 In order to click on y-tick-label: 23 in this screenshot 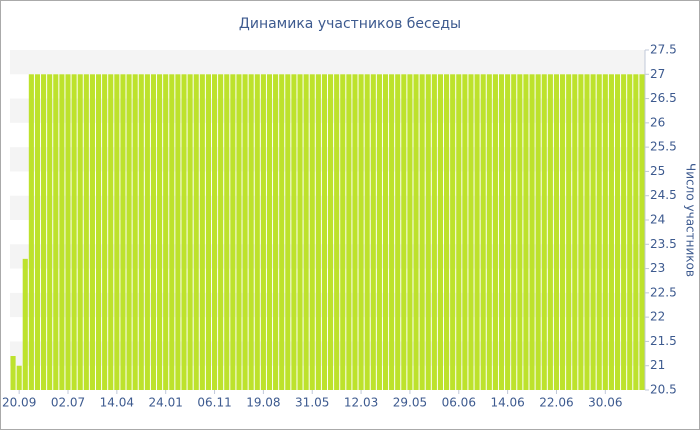, I will do `click(657, 268)`.